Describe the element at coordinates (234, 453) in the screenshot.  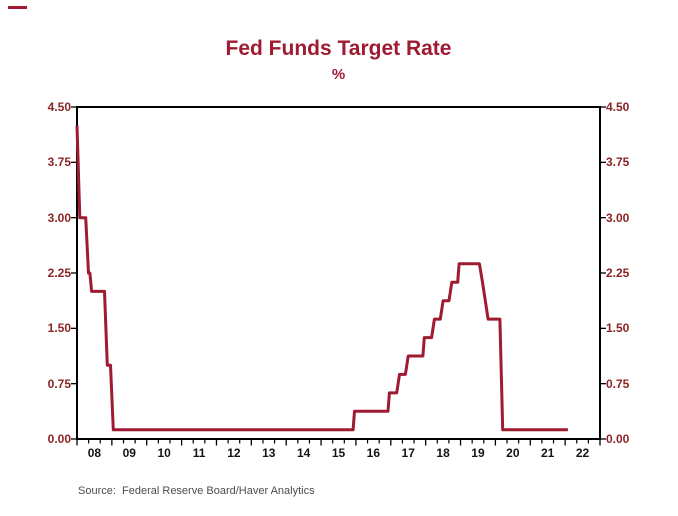
I see `x-tick-label: 12` at that location.